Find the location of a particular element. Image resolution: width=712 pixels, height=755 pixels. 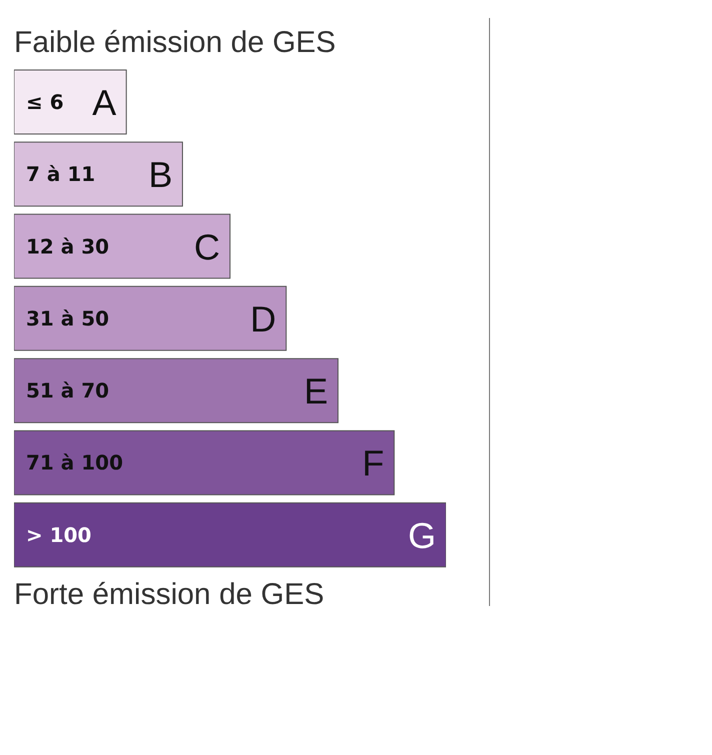

annotation: G is located at coordinates (422, 535).